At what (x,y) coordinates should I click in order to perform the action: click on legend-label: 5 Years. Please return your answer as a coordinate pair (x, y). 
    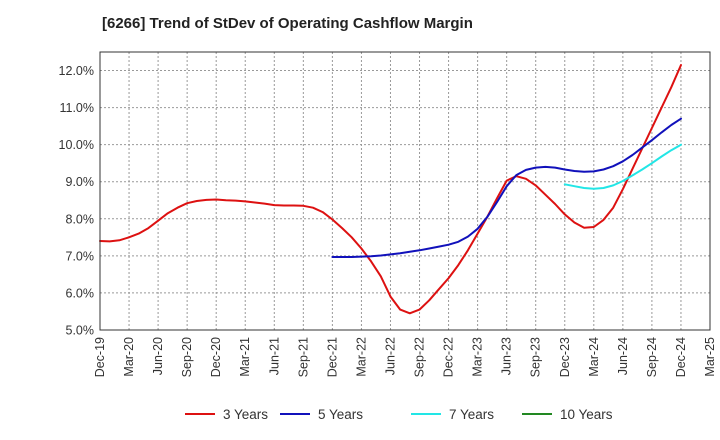
    Looking at the image, I should click on (340, 414).